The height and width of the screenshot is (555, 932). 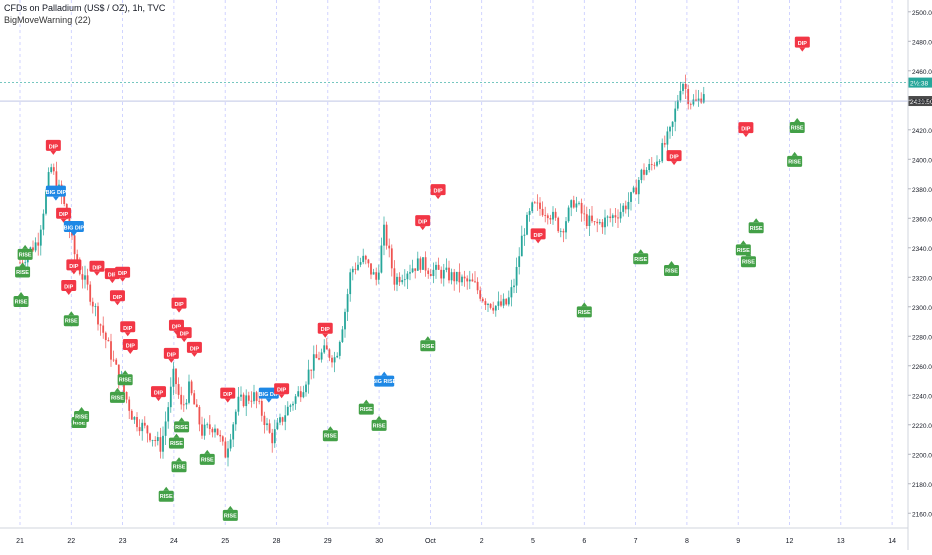 What do you see at coordinates (922, 426) in the screenshot?
I see `y-tick-label: 2220.00` at bounding box center [922, 426].